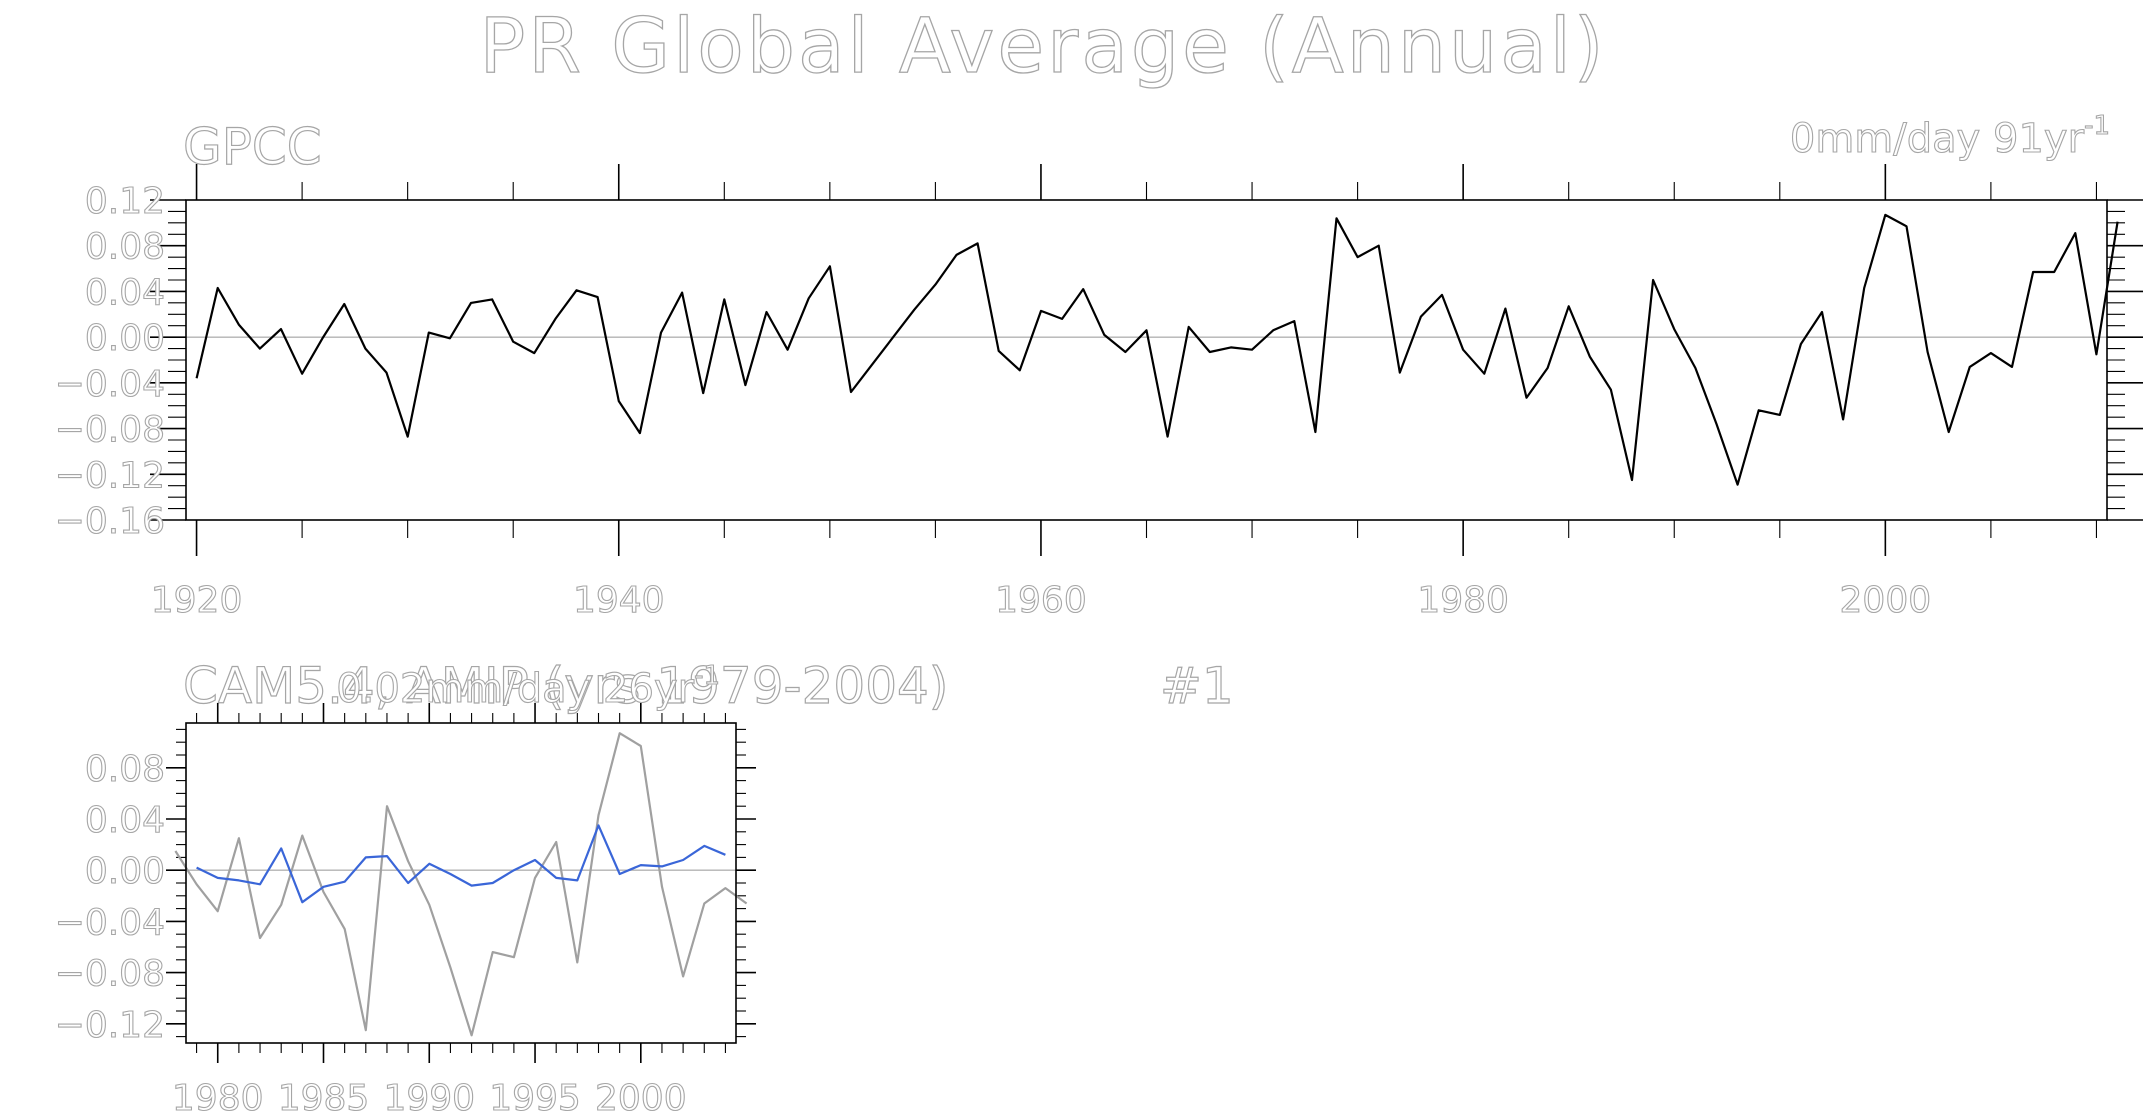 This screenshot has height=1116, width=2153. What do you see at coordinates (110, 974) in the screenshot?
I see `cam-y-tick-label: −0.08` at bounding box center [110, 974].